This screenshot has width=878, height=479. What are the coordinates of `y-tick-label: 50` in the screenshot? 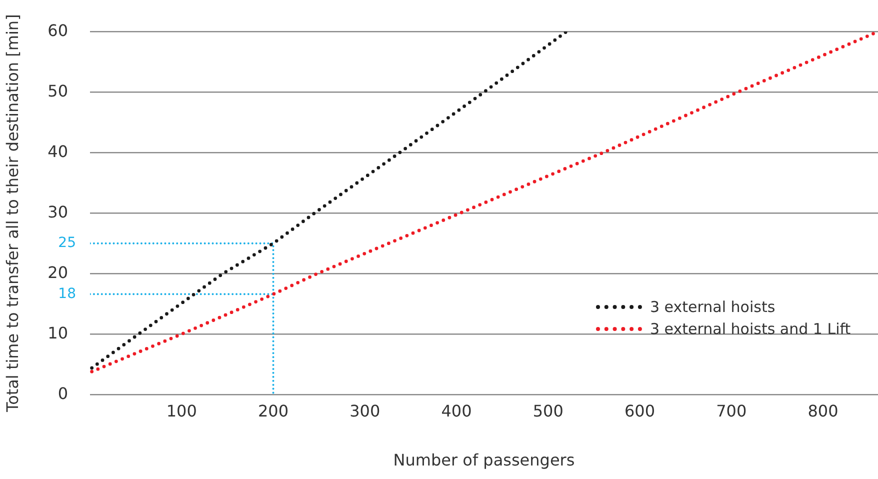 It's located at (58, 90).